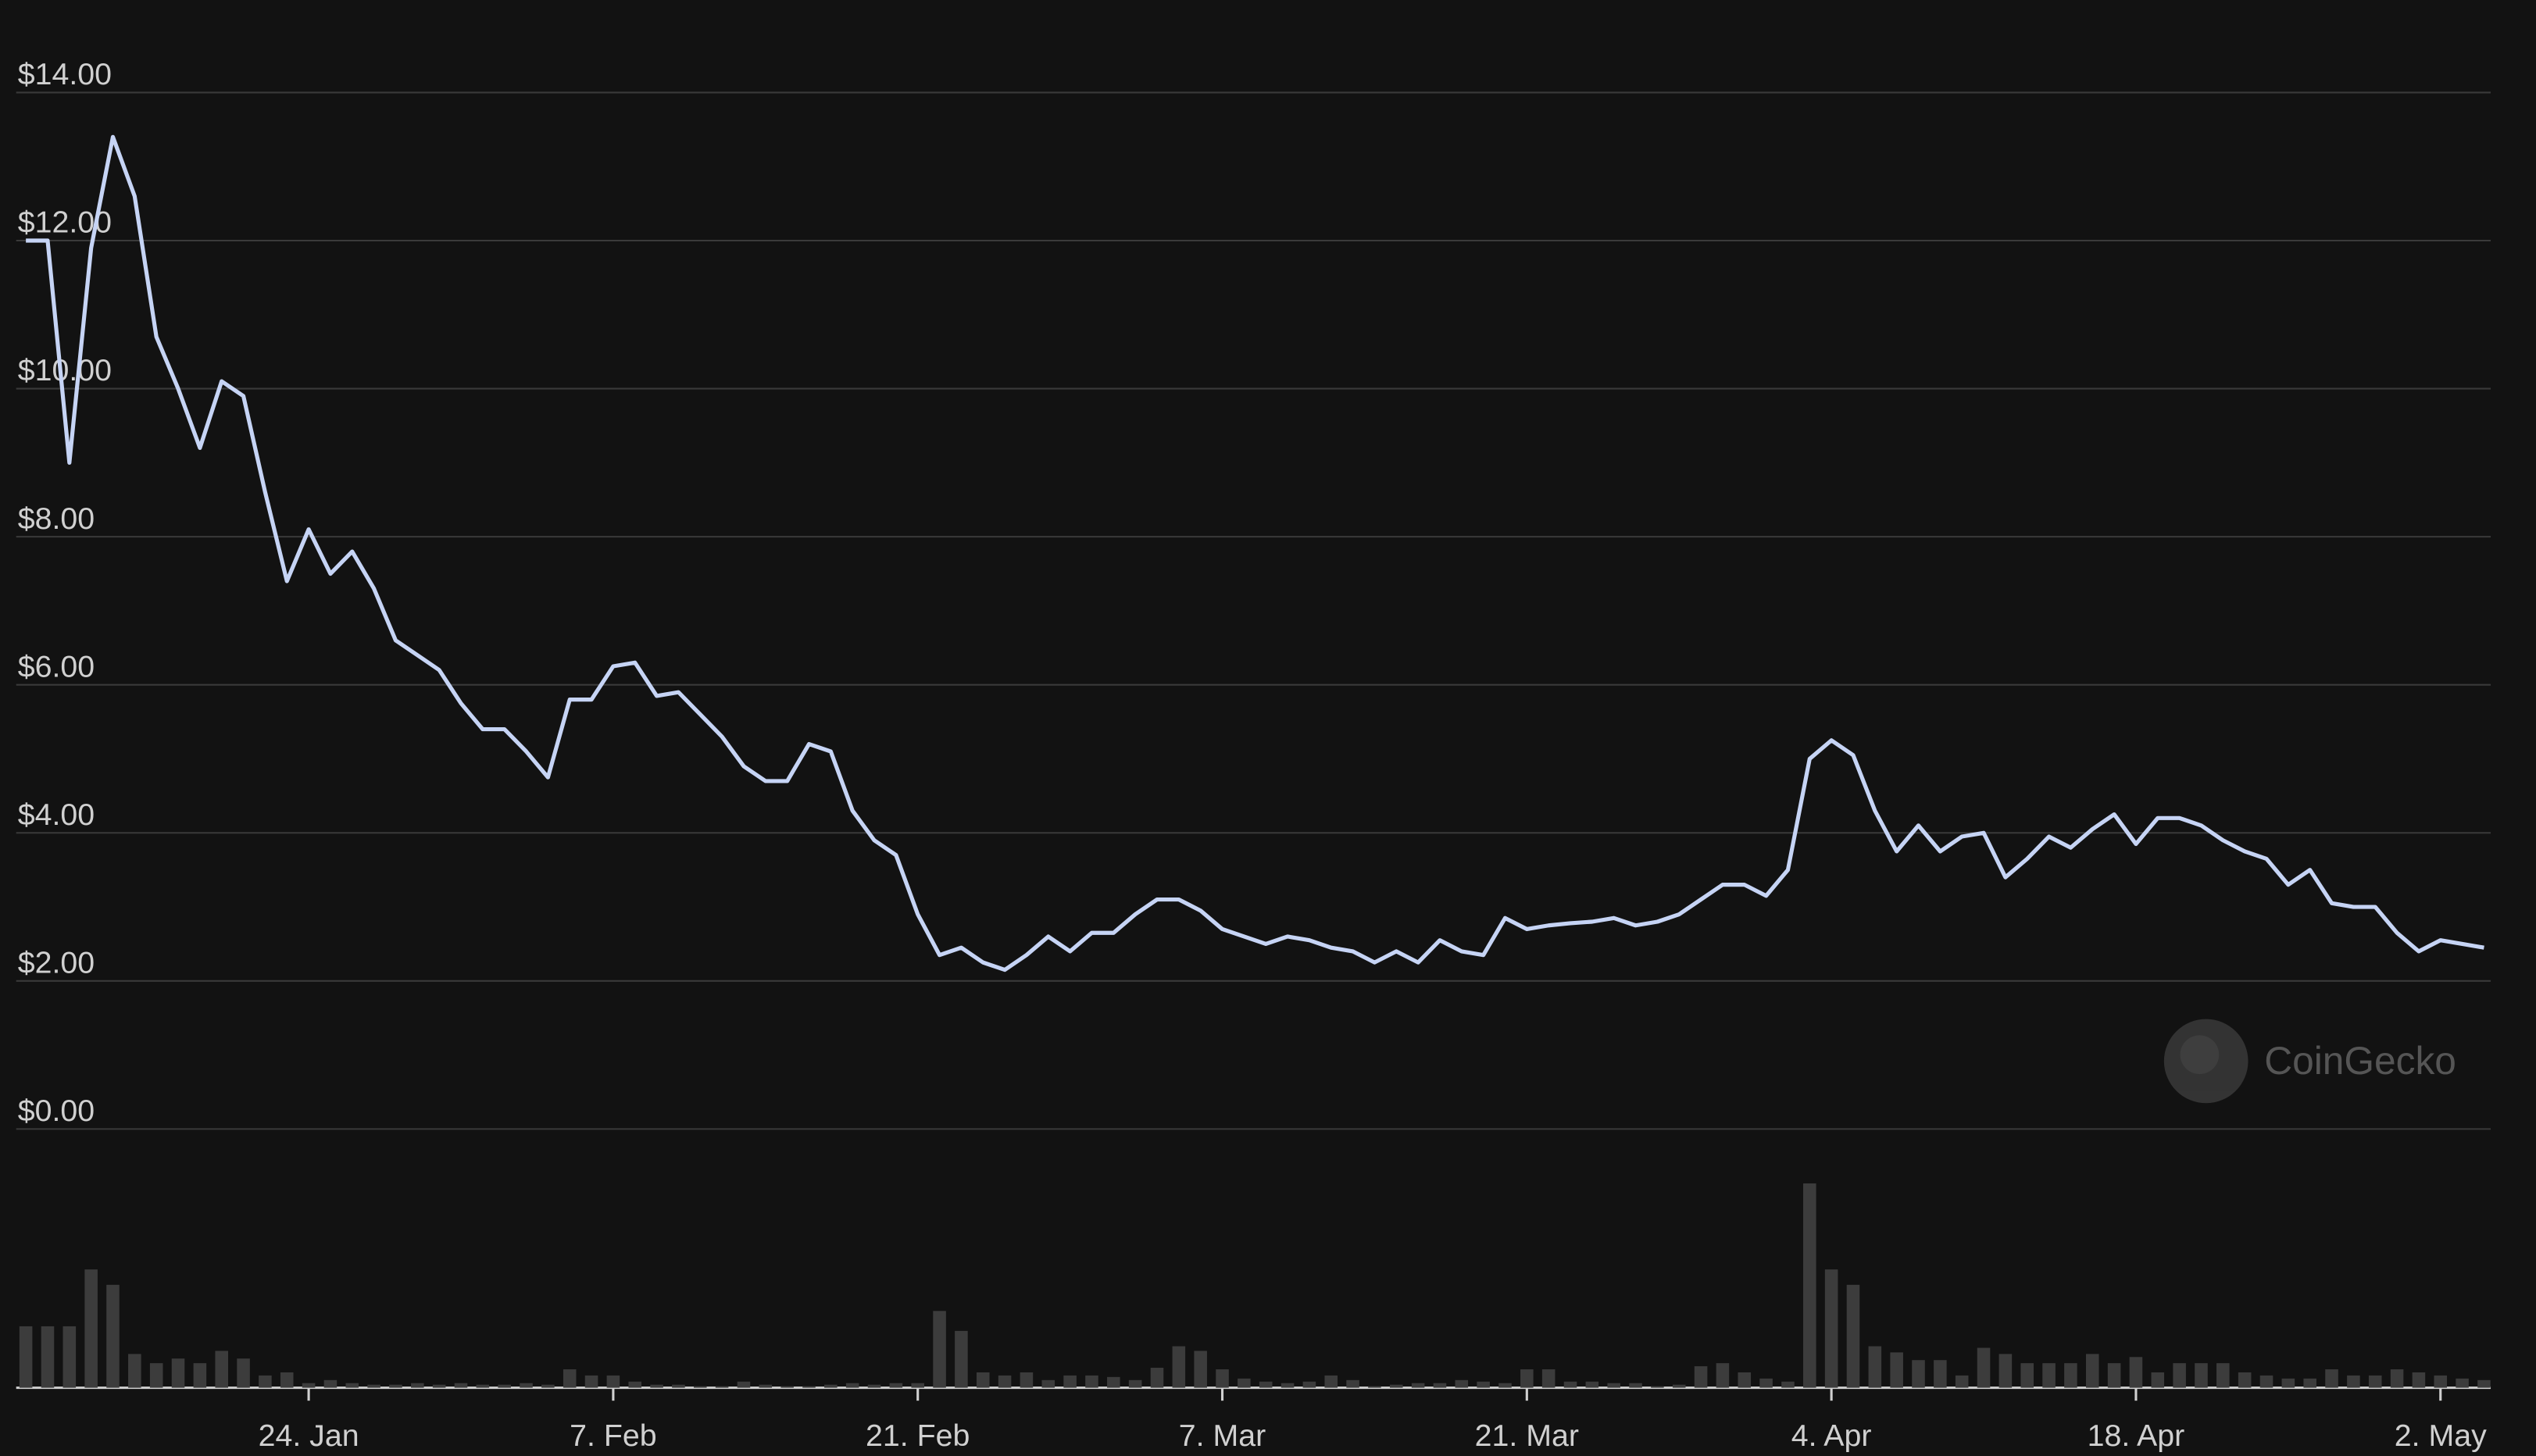 The height and width of the screenshot is (1456, 2536). What do you see at coordinates (1527, 1436) in the screenshot?
I see `x-tick-label: 21. Mar` at bounding box center [1527, 1436].